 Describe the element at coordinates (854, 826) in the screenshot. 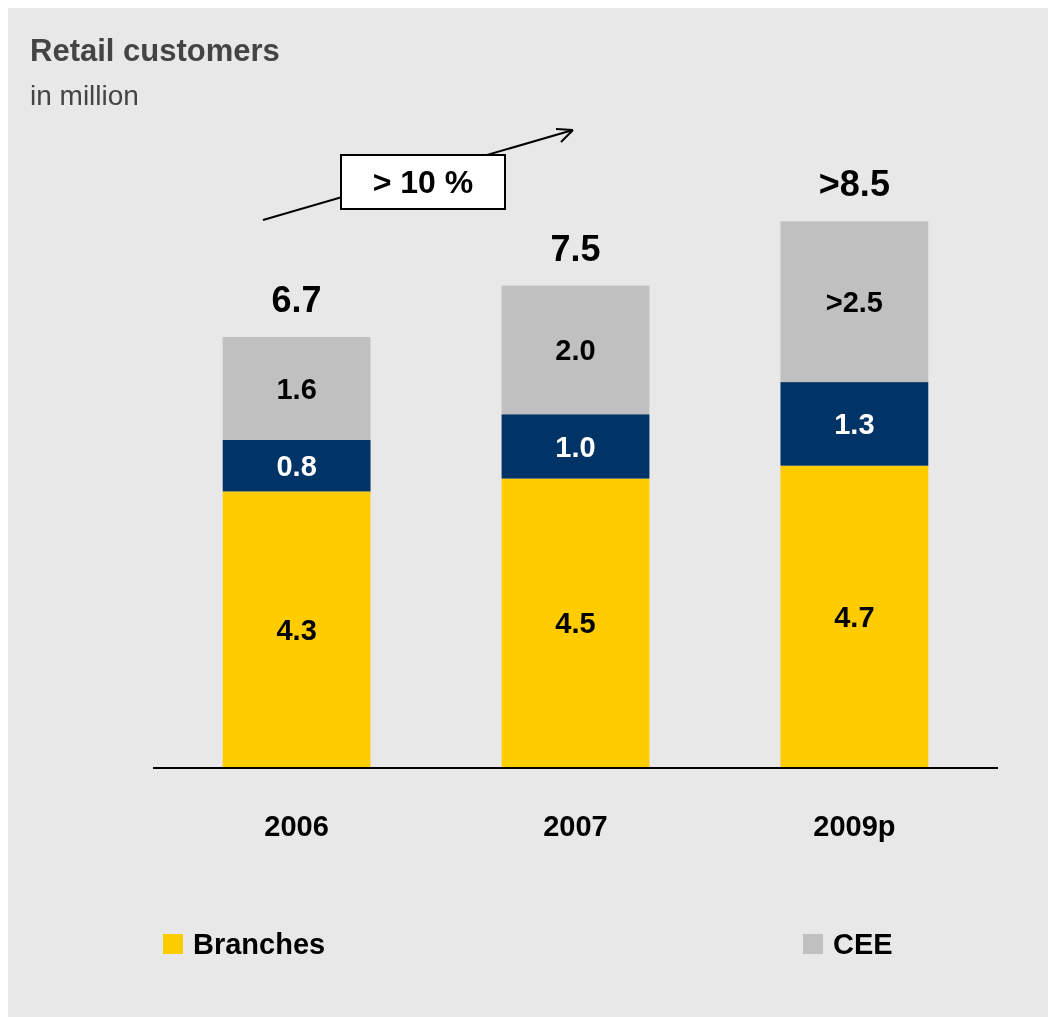

I see `x-tick-label: 2009p` at that location.